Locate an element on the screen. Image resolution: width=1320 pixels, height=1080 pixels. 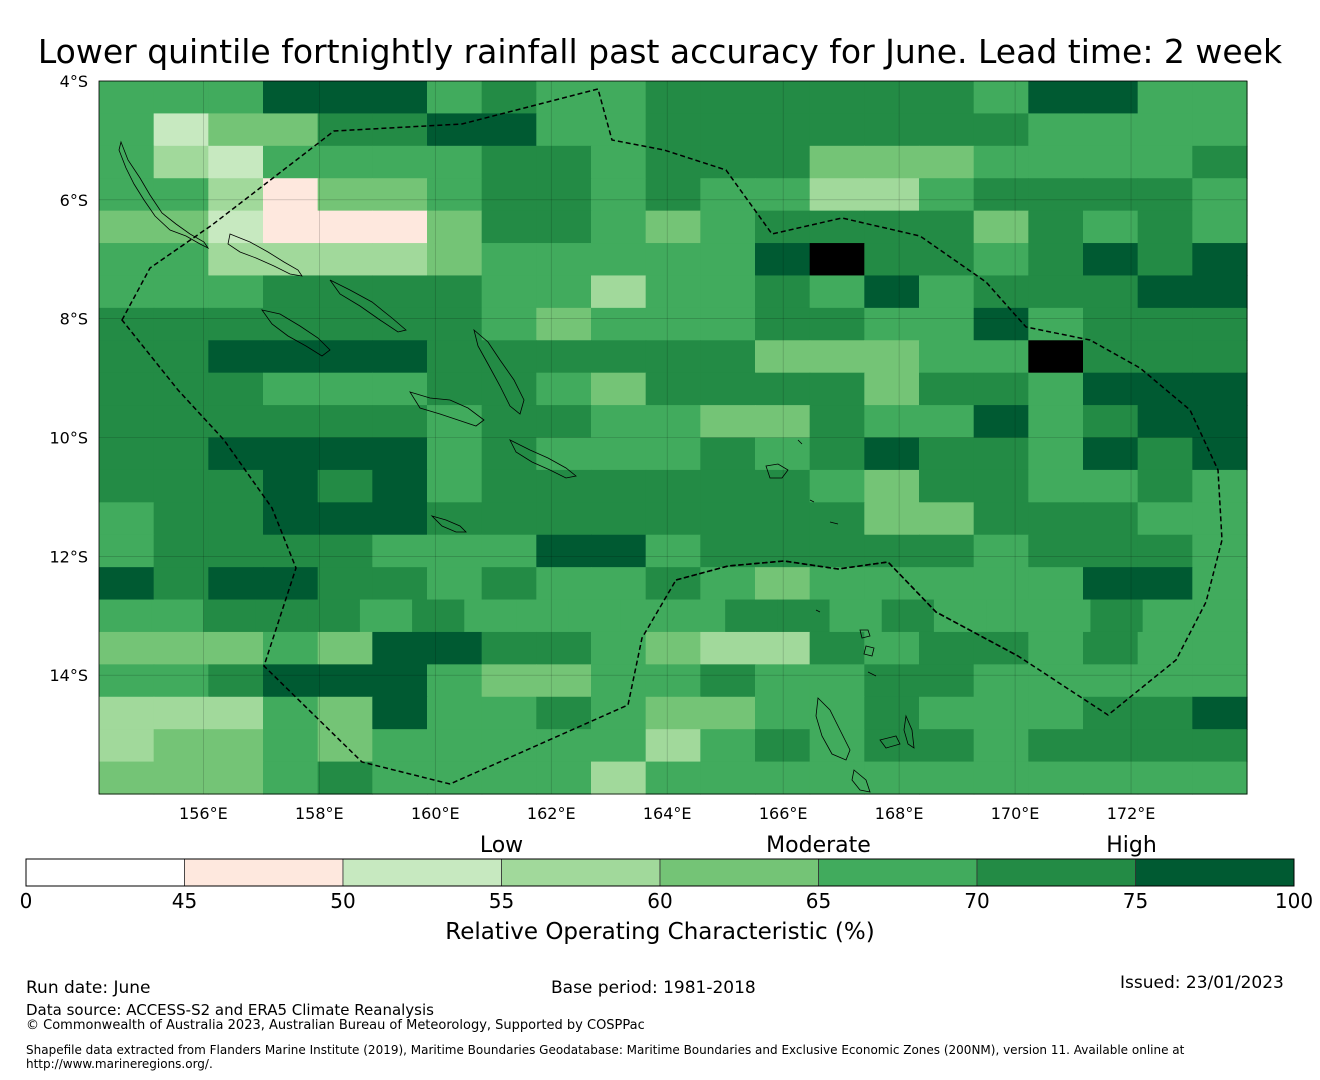
colorbar is located at coordinates (660, 872).